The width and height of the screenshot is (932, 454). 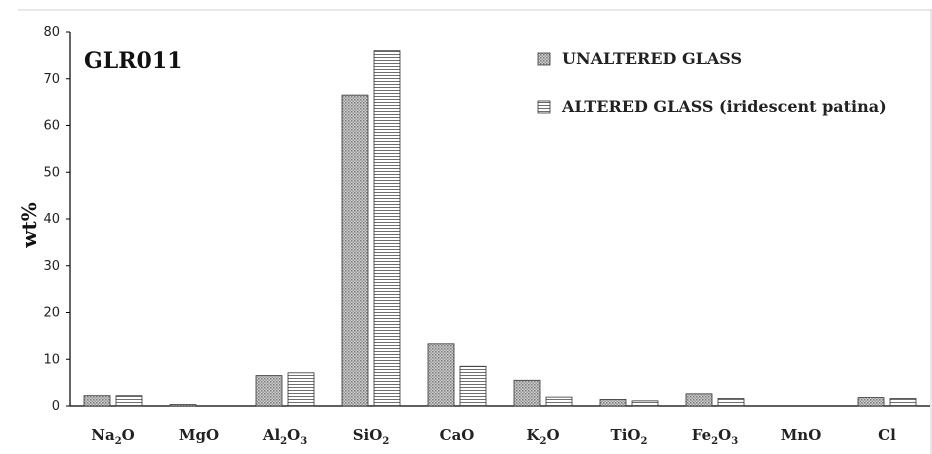 What do you see at coordinates (493, 436) in the screenshot?
I see `x-tick-labels: Na2O MgO Al2O3 SiO2 CaO K2O TiO2 Fe2O3 MnO Cl` at bounding box center [493, 436].